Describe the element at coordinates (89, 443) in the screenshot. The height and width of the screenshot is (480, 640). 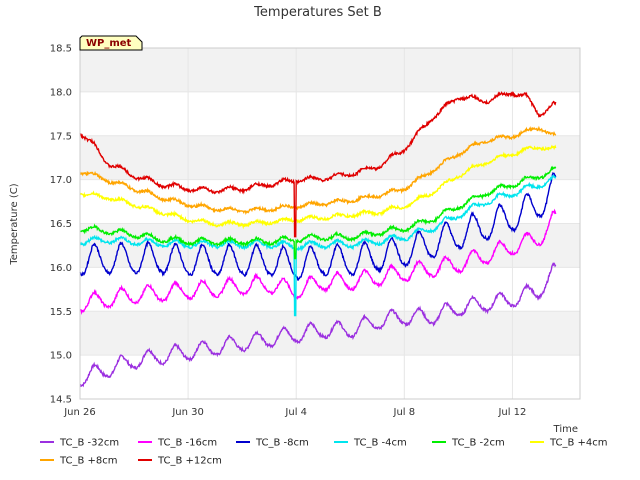
I see `legend-label: TC_B -32cm` at that location.